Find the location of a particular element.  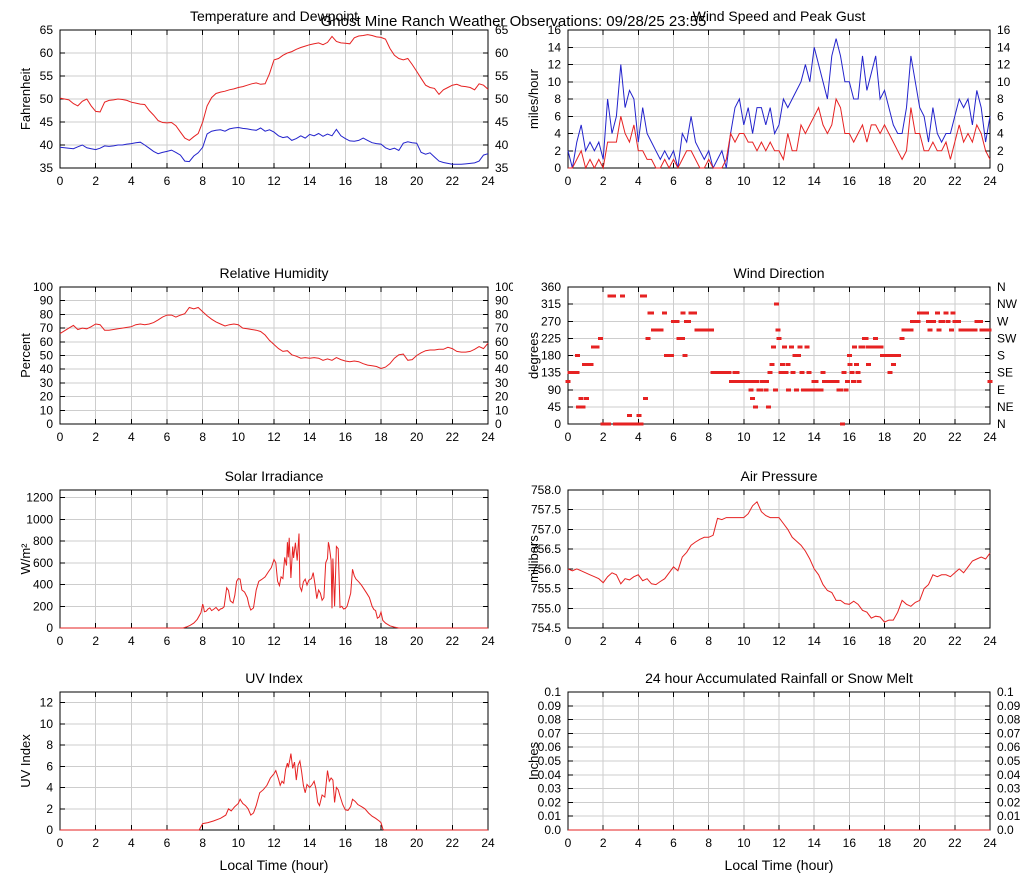

y-tick-label: 0.1 is located at coordinates (552, 692).